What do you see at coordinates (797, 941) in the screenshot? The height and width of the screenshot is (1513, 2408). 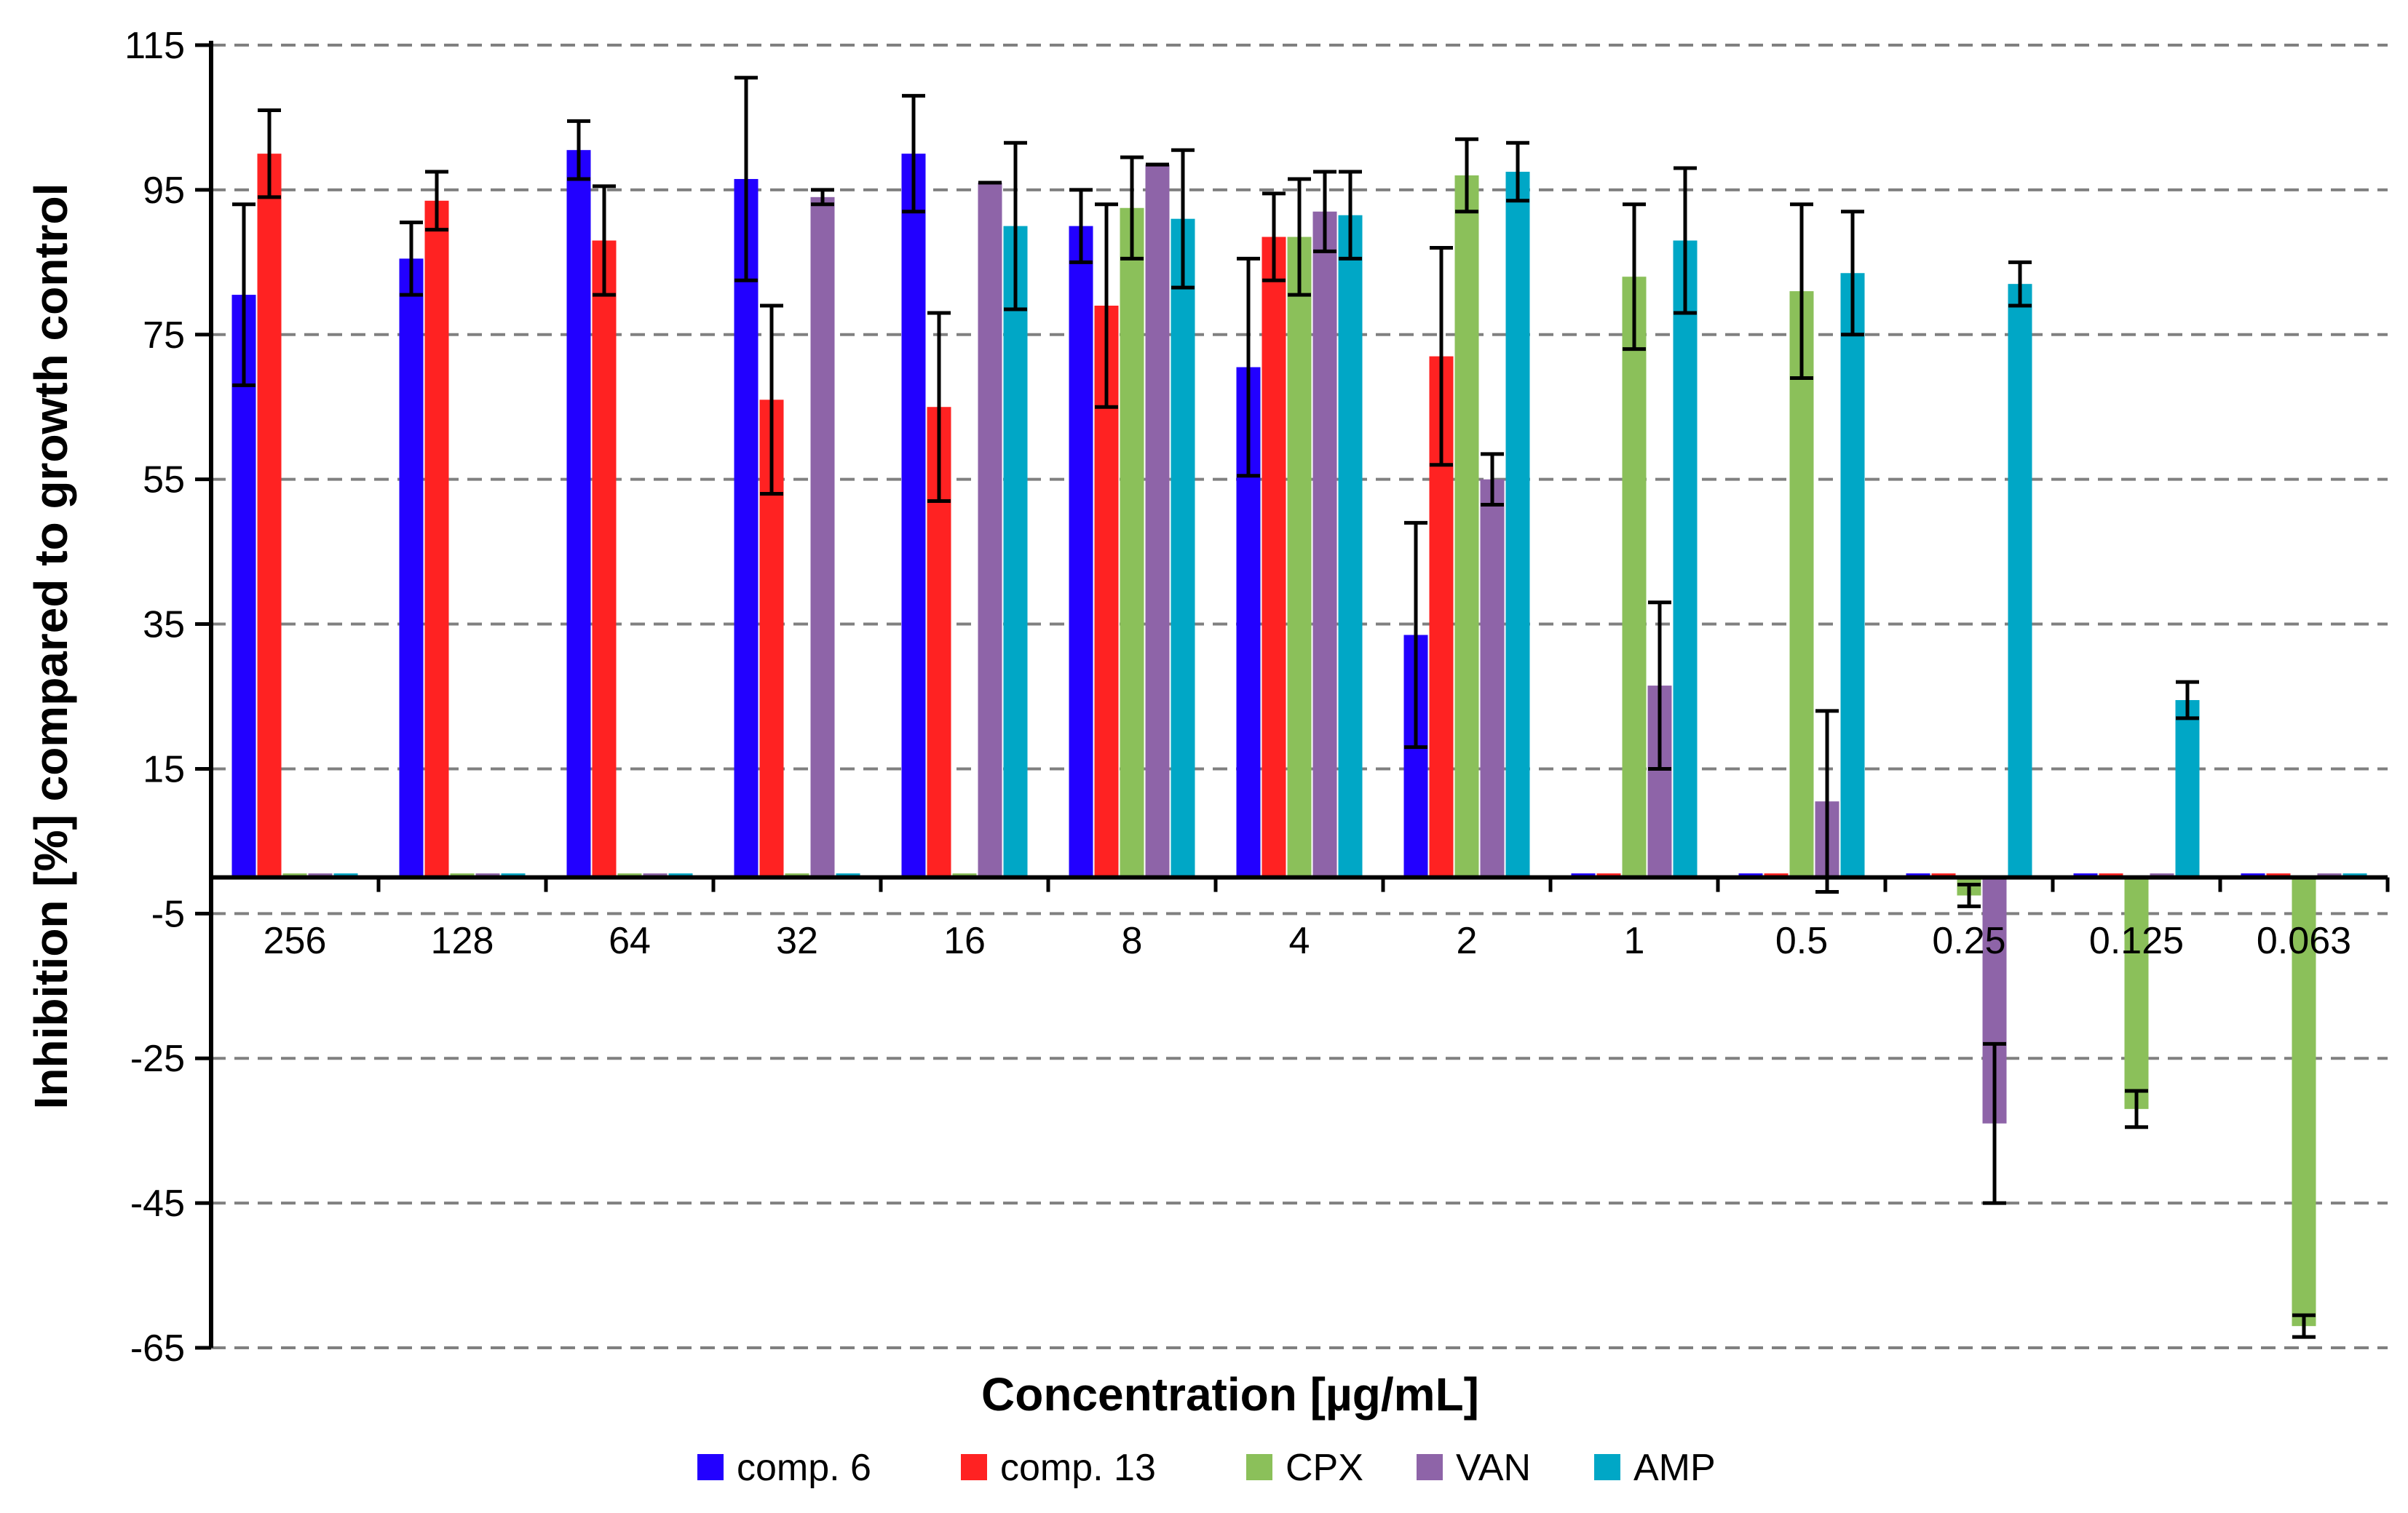 I see `x-tick-label: 32` at bounding box center [797, 941].